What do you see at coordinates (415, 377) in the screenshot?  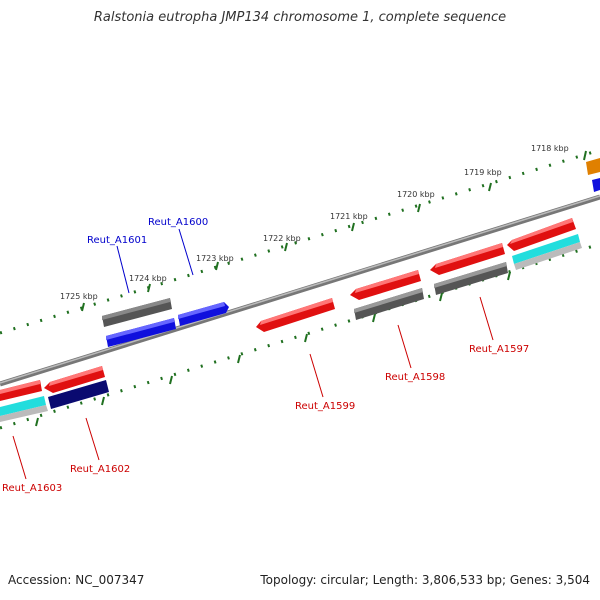 I see `gene-label-reut-a1598: Reut_A1598` at bounding box center [415, 377].